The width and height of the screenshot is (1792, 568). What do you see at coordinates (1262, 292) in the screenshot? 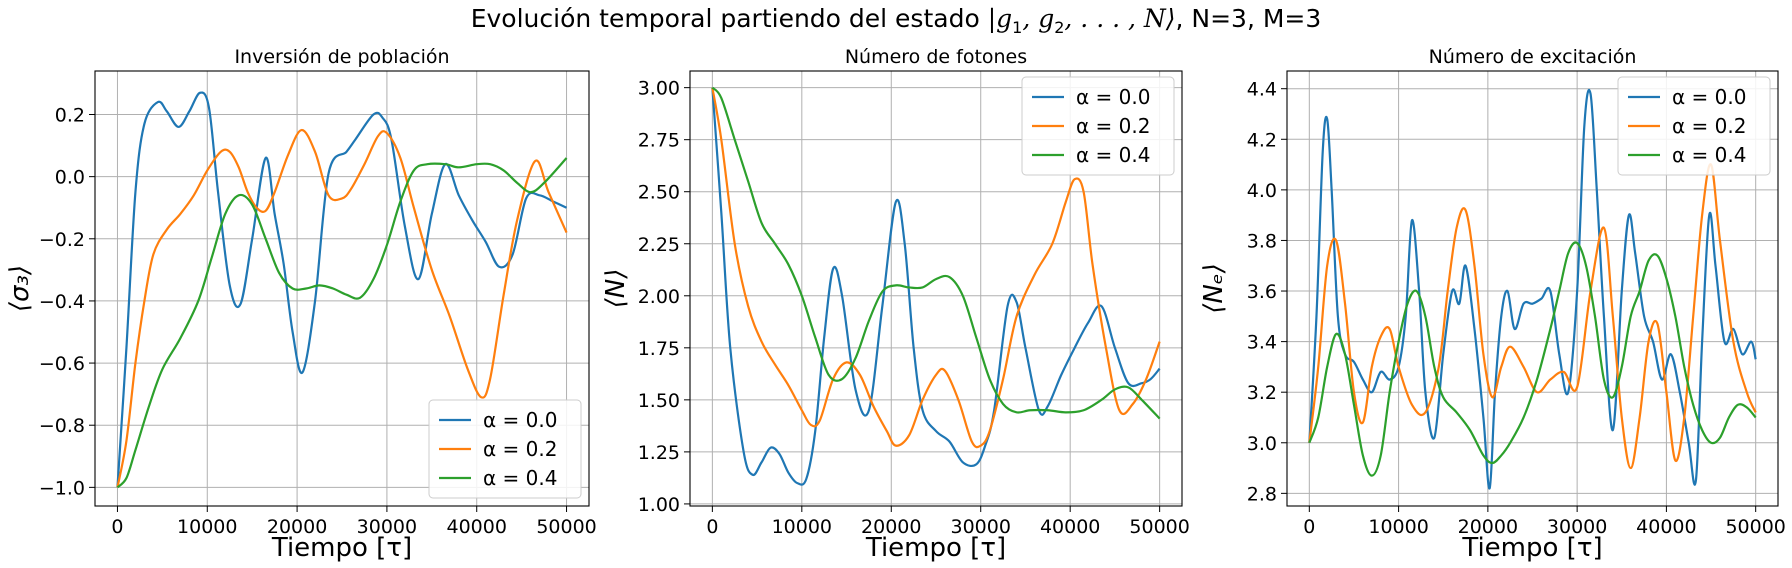
I see `y-tick-label: 3.6` at bounding box center [1262, 292].